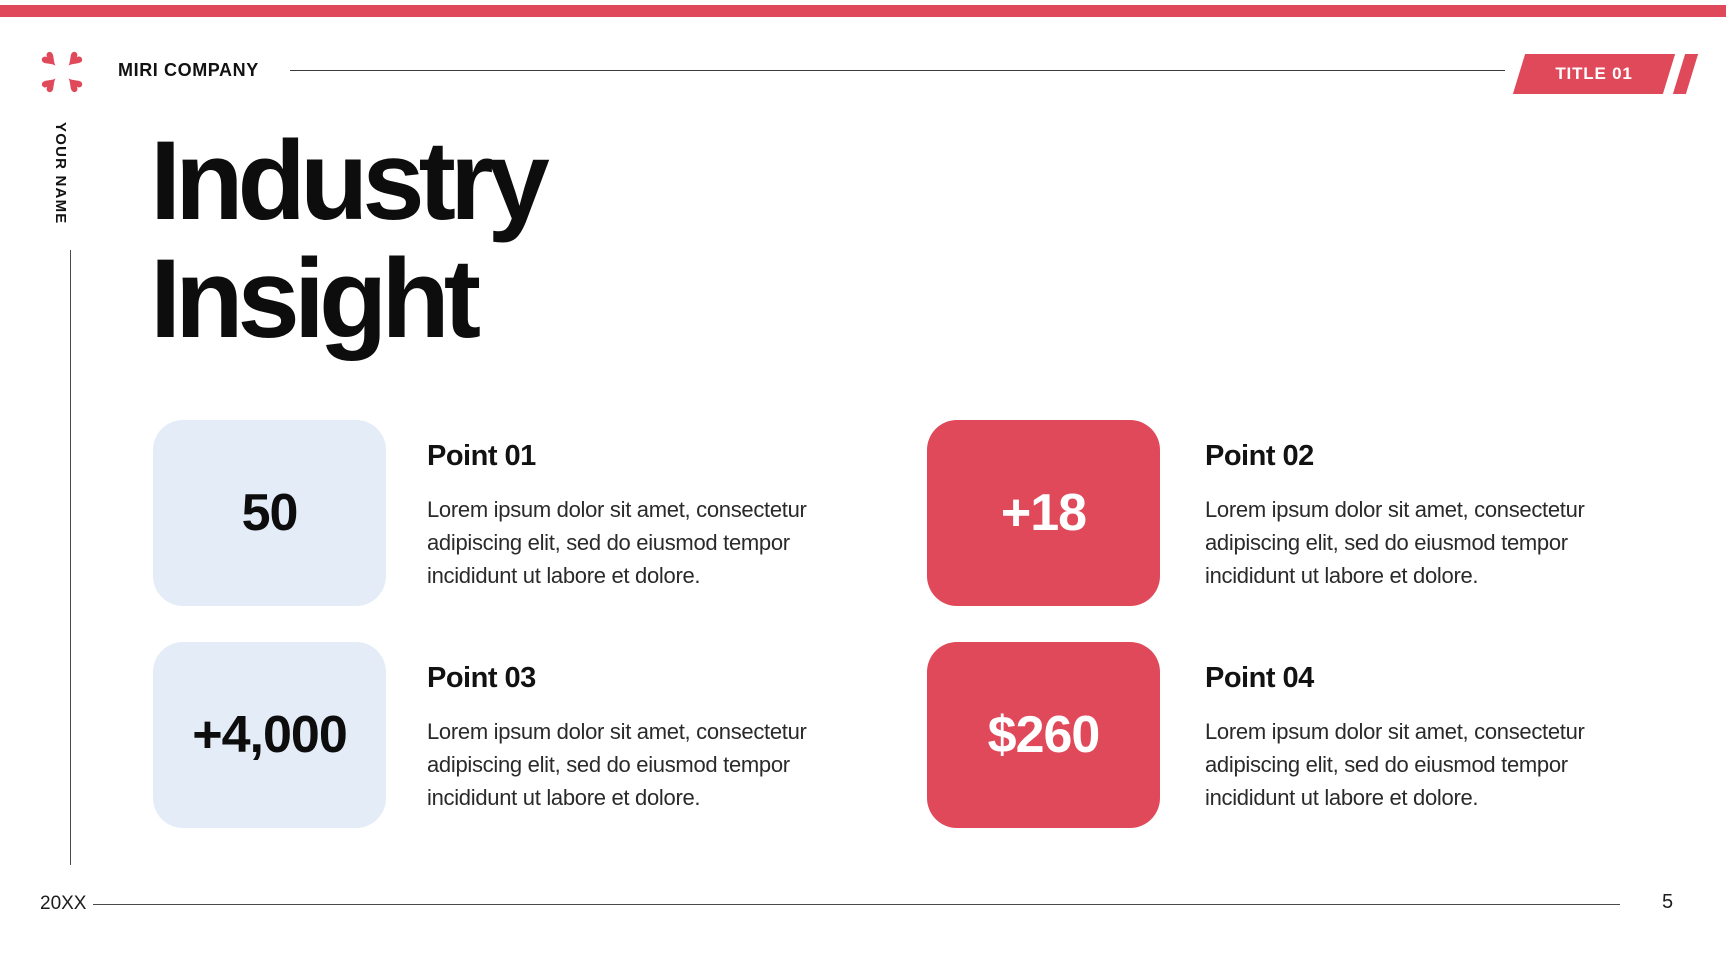 Image resolution: width=1726 pixels, height=971 pixels. I want to click on stat-card-point-01: 50, so click(269, 513).